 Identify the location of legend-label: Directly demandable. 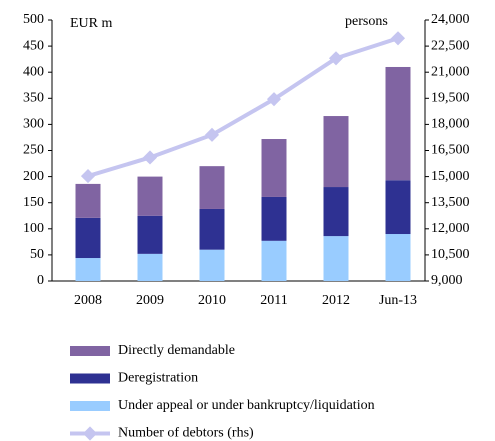
(176, 350).